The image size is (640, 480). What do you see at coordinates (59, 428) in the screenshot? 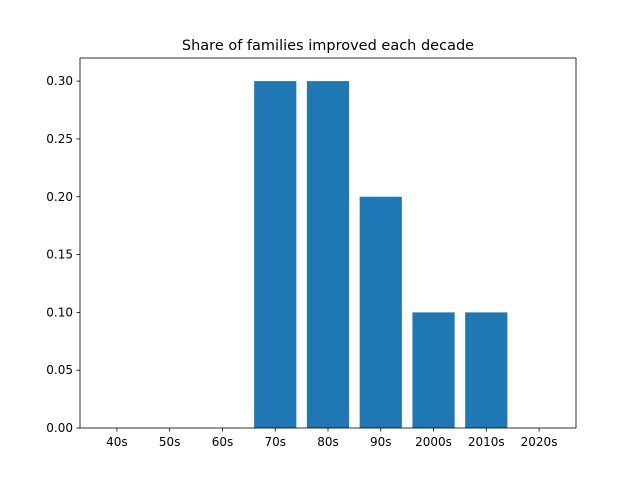
I see `y-tick-label: 0.00` at bounding box center [59, 428].